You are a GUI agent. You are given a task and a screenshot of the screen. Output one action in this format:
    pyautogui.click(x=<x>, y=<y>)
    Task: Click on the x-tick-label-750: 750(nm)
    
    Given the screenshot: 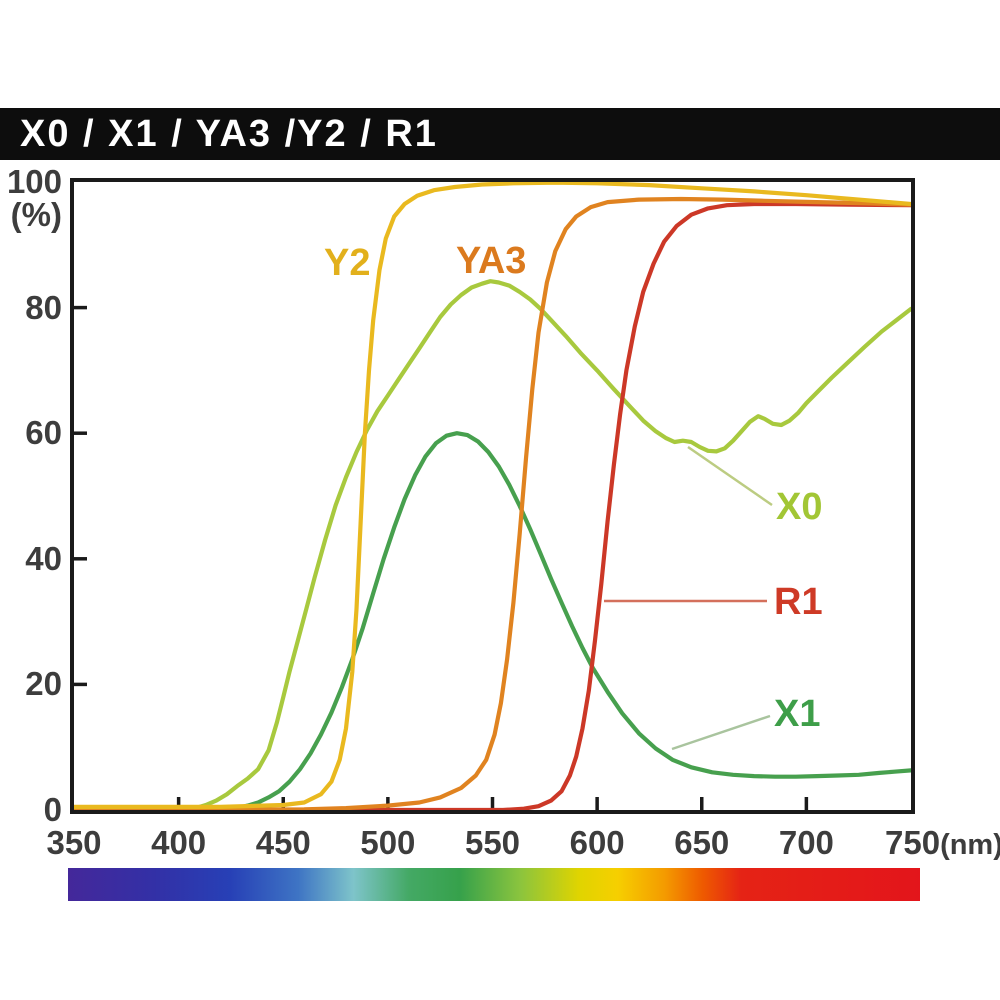 What is the action you would take?
    pyautogui.click(x=942, y=844)
    